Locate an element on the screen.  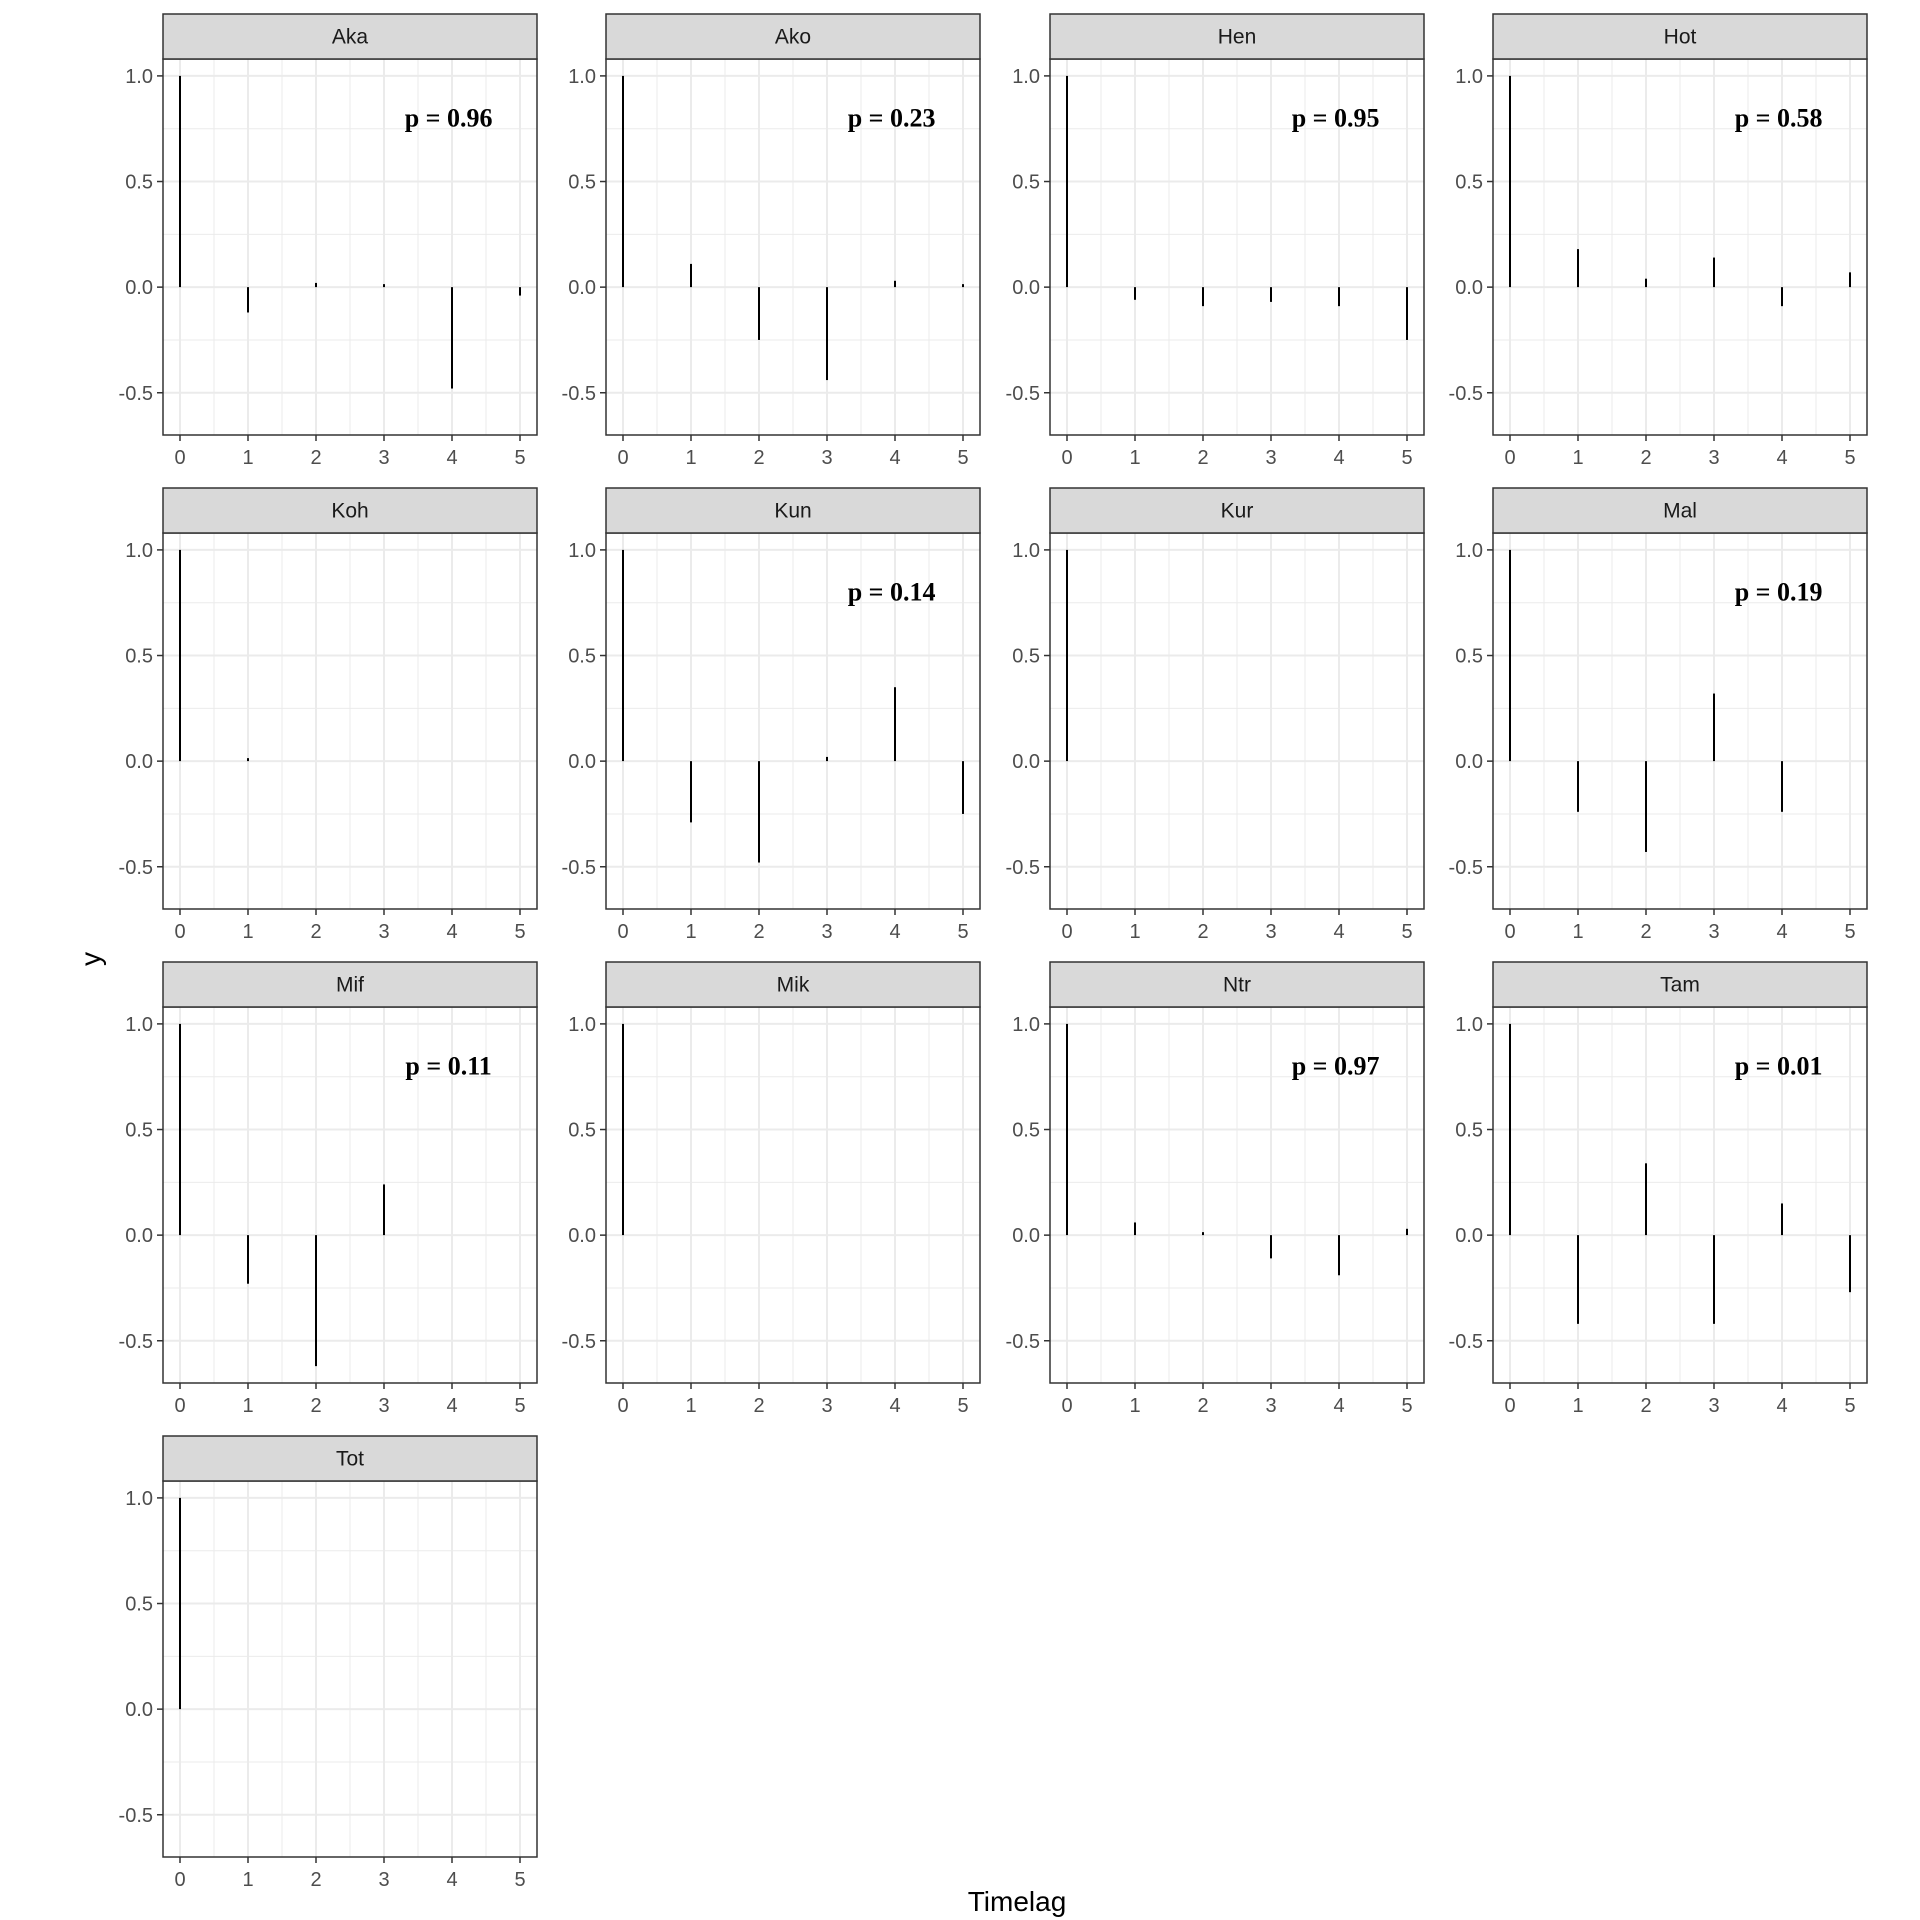
facet-panel-ako: p = 0.23 Ako 1.0 0.5 0.0 -0.5 0 1 2 3 4 5 is located at coordinates (771, 241).